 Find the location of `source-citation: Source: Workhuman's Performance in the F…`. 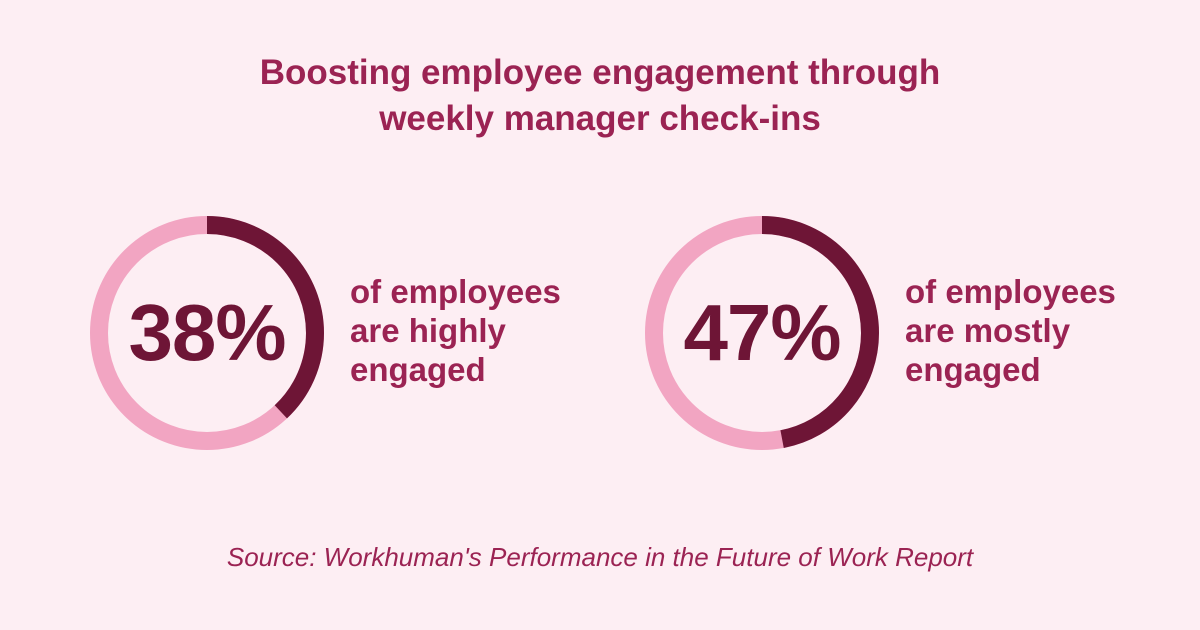

source-citation: Source: Workhuman's Performance in the F… is located at coordinates (600, 557).